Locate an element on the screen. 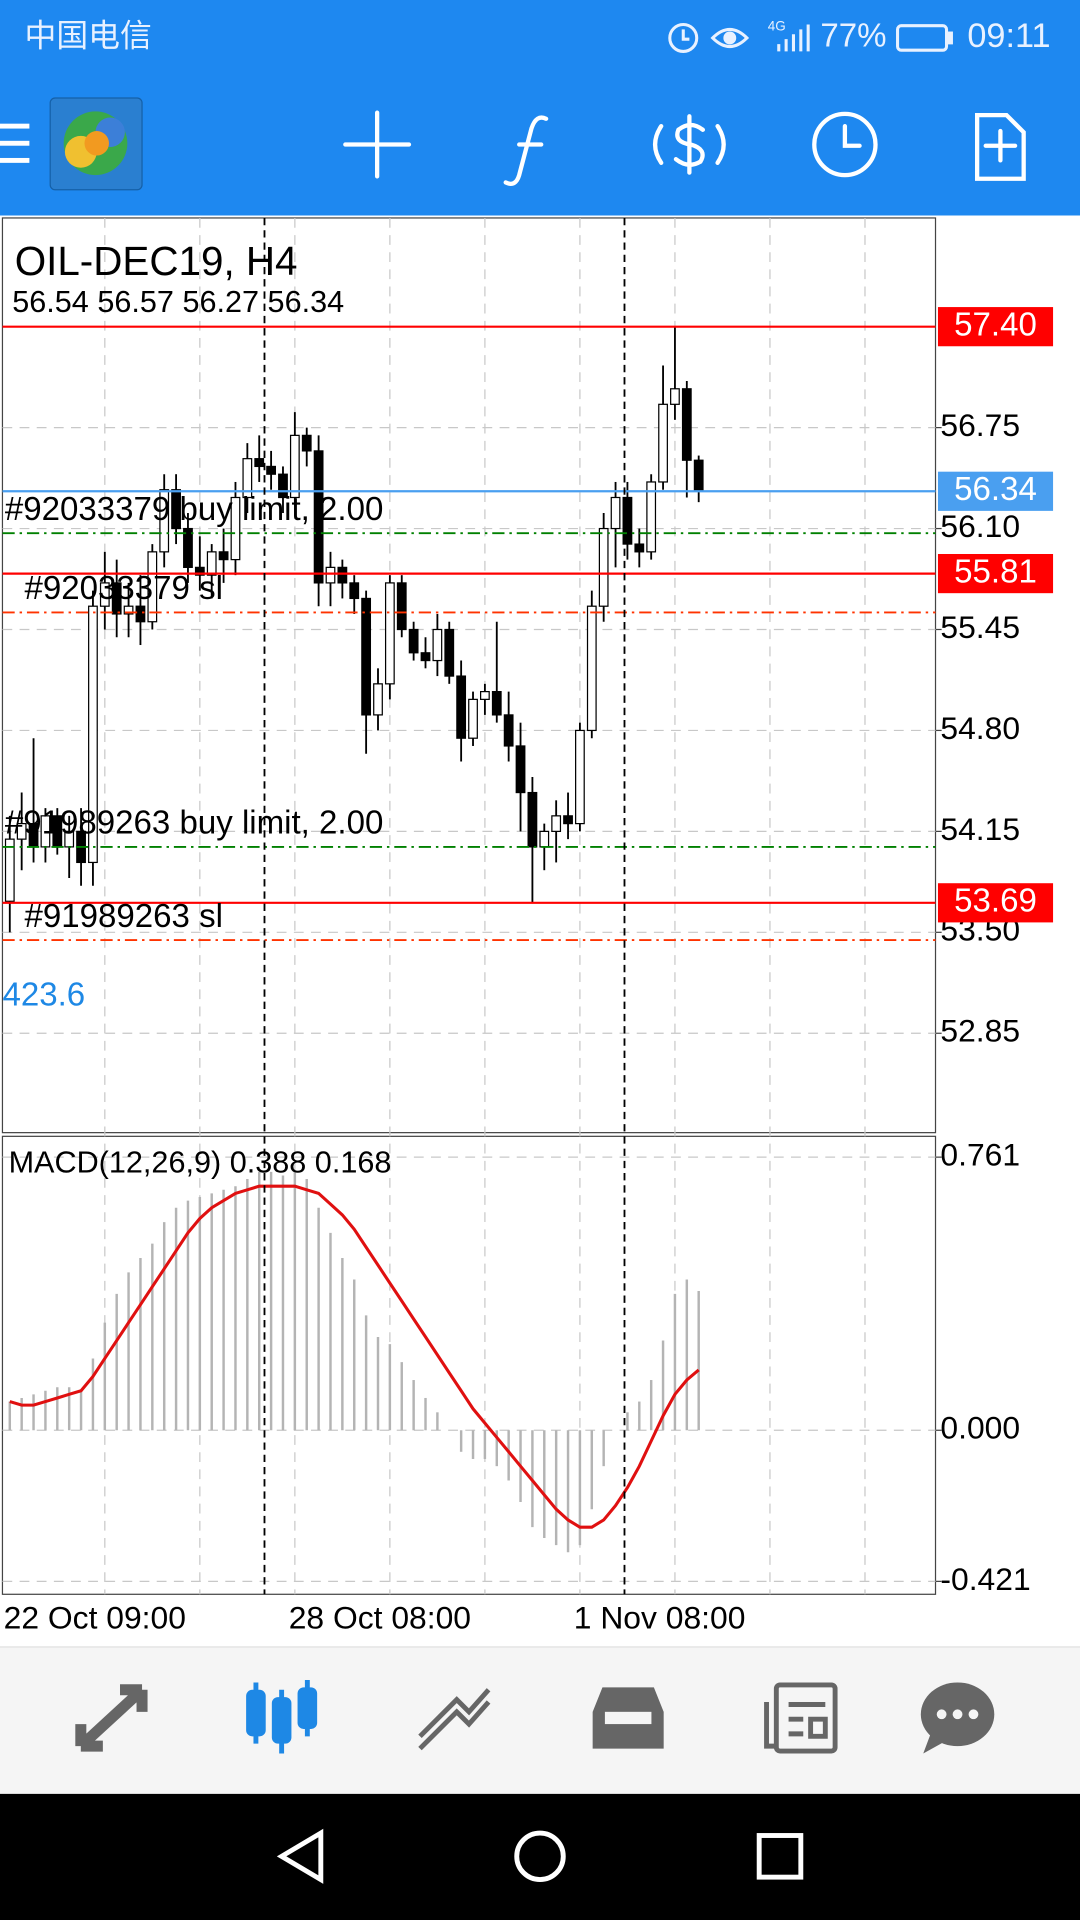 The image size is (1080, 1920). system-nav is located at coordinates (540, 1856).